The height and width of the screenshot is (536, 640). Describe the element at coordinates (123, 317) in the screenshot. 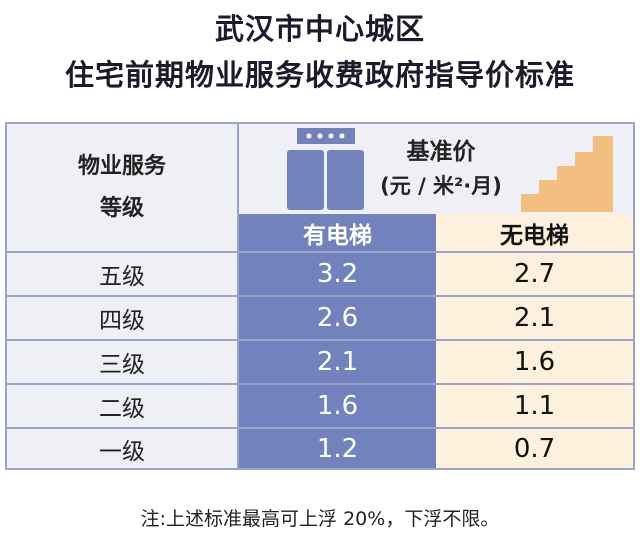

I see `level-label: 四级` at that location.